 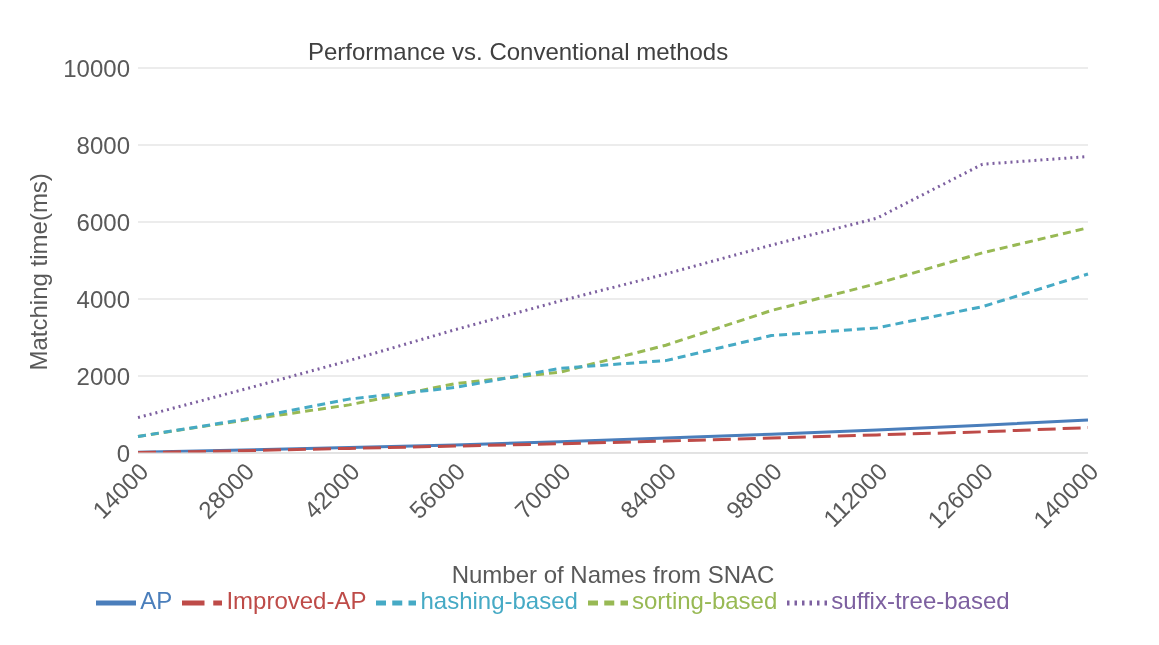 I want to click on y-tick-label: 0, so click(x=123, y=453).